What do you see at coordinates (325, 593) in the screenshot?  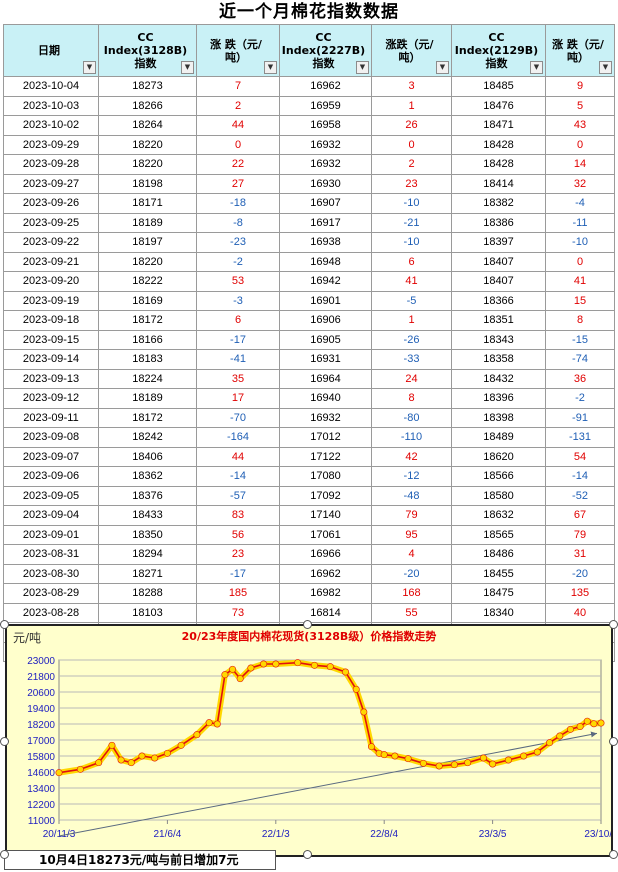 I see `table-cell-cc-index-2227b: 16982` at bounding box center [325, 593].